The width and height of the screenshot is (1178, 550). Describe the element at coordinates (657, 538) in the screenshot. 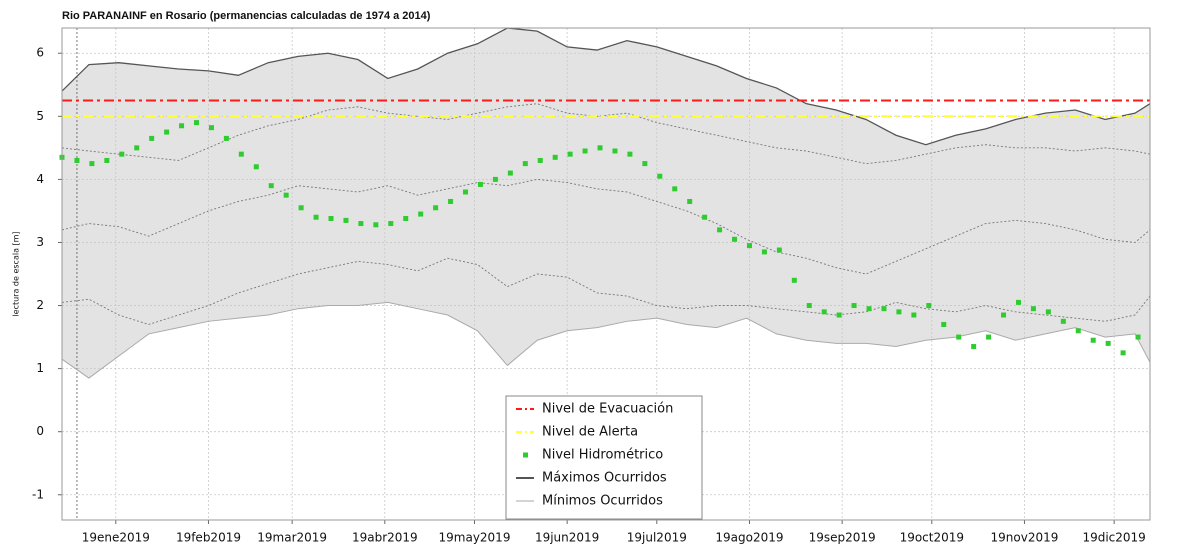

I see `x-tick-label: 19jul2019` at that location.